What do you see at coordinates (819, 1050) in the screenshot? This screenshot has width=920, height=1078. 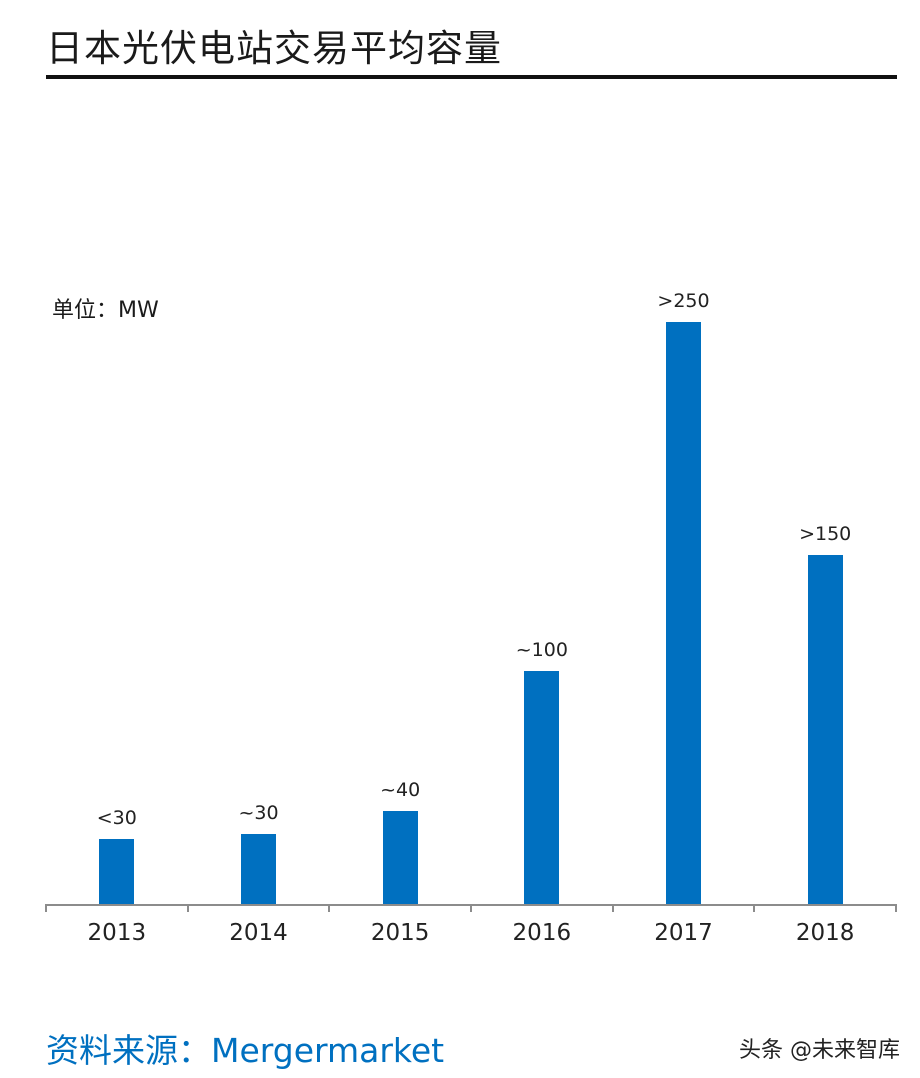 I see `watermark: 头条 @未来智库` at bounding box center [819, 1050].